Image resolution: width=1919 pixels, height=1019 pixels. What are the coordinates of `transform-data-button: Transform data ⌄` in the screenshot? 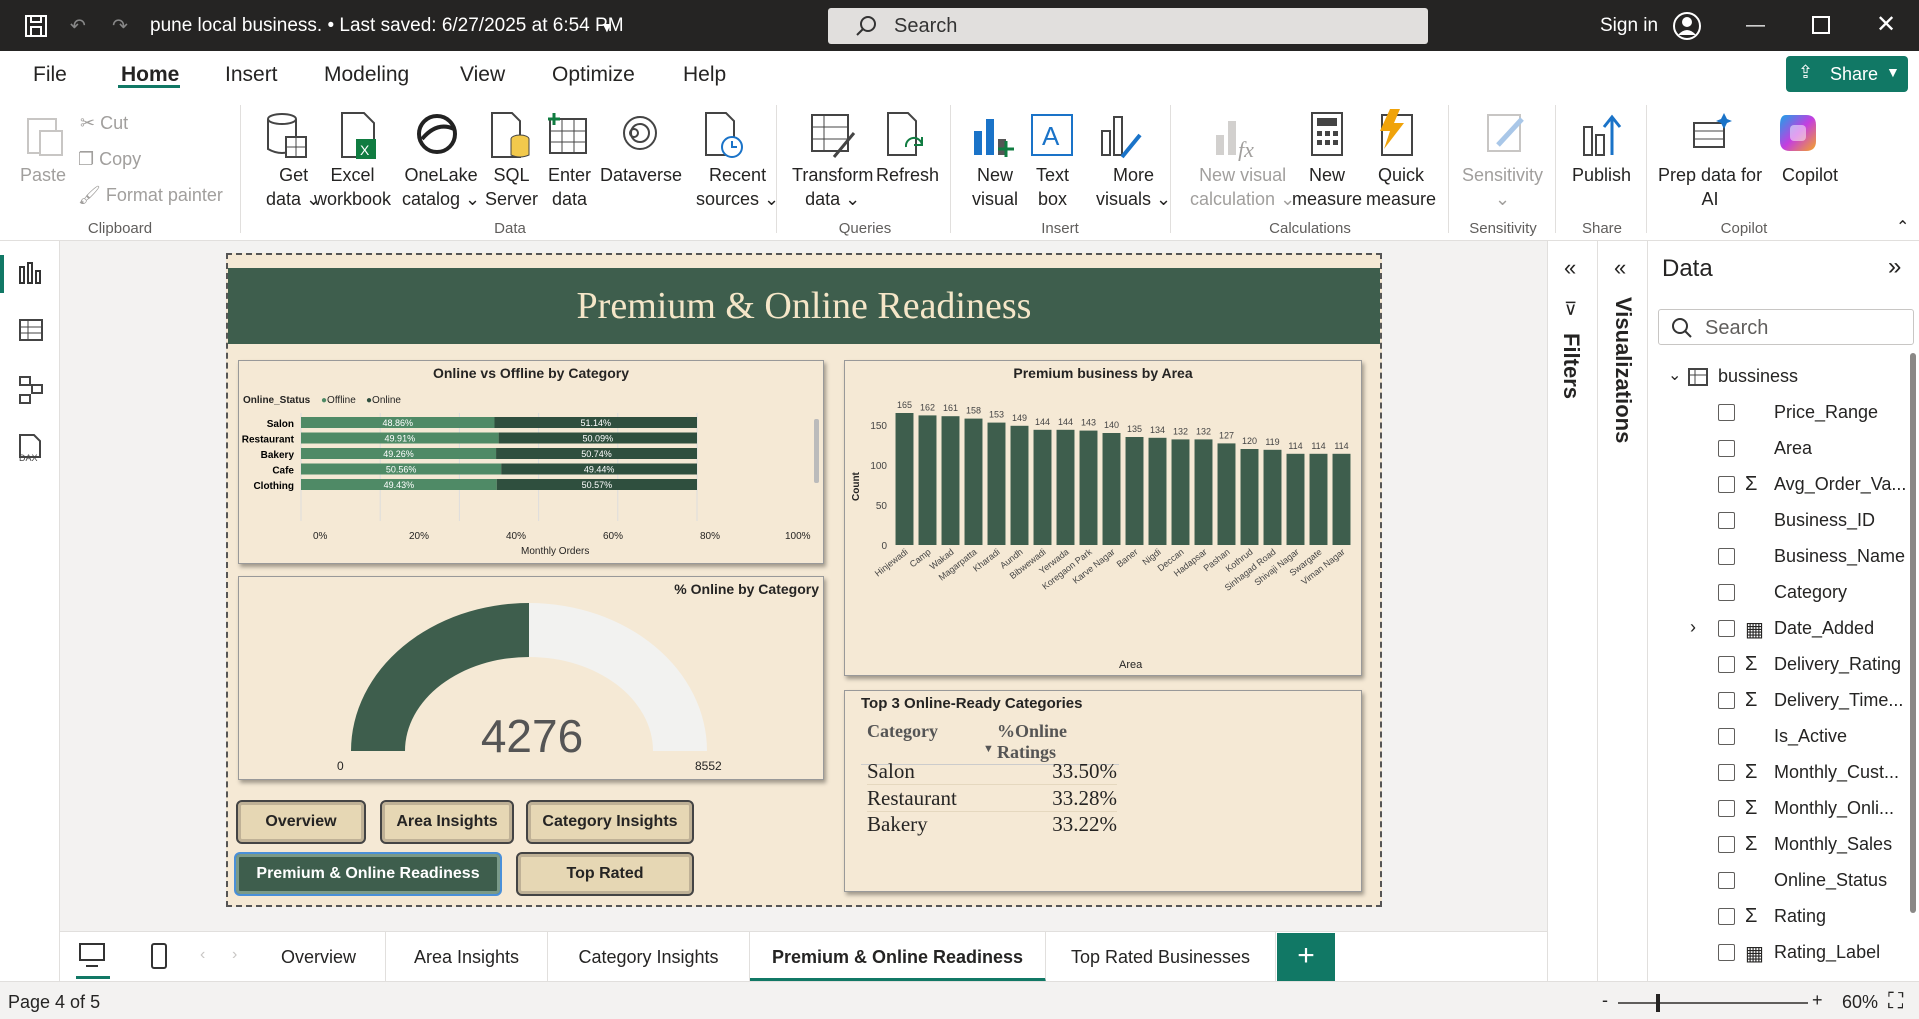 It's located at (833, 187).